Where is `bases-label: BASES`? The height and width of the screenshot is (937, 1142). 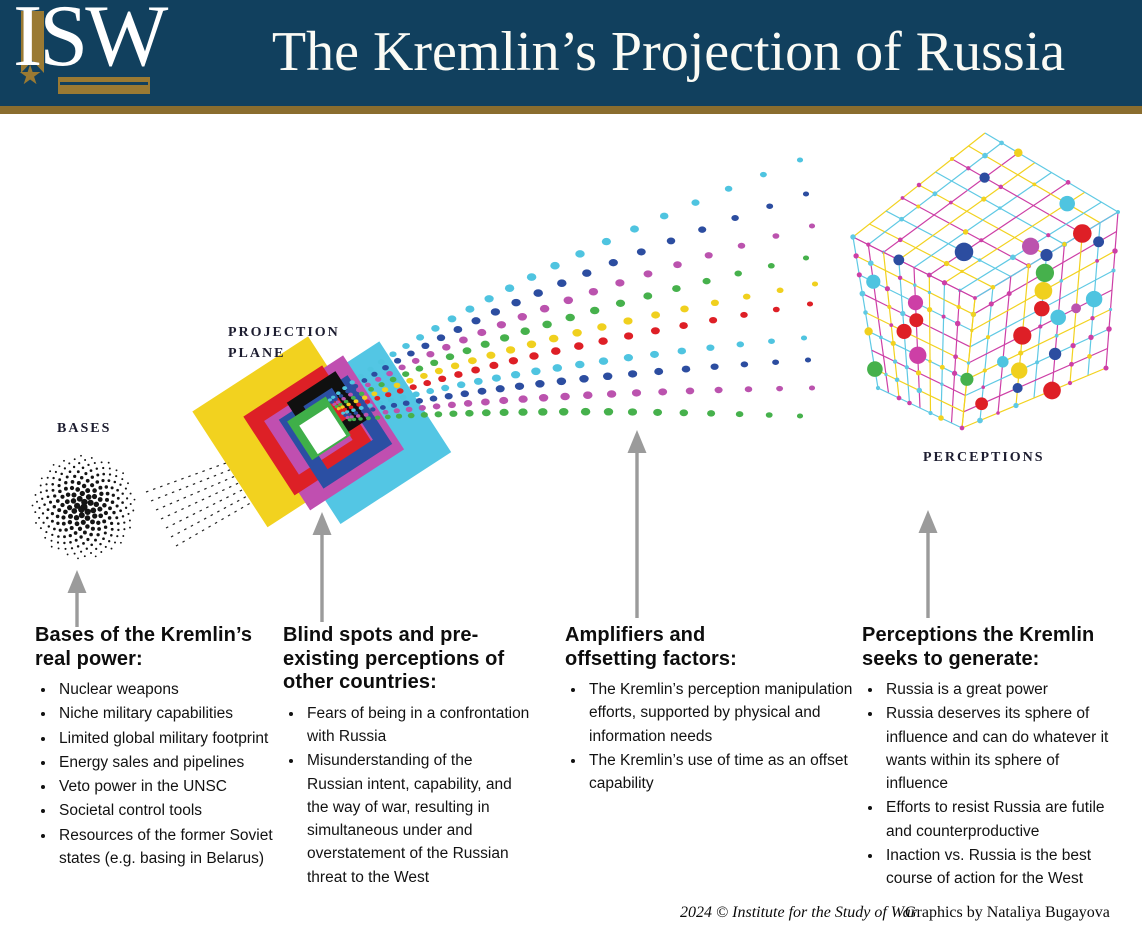 bases-label: BASES is located at coordinates (84, 428).